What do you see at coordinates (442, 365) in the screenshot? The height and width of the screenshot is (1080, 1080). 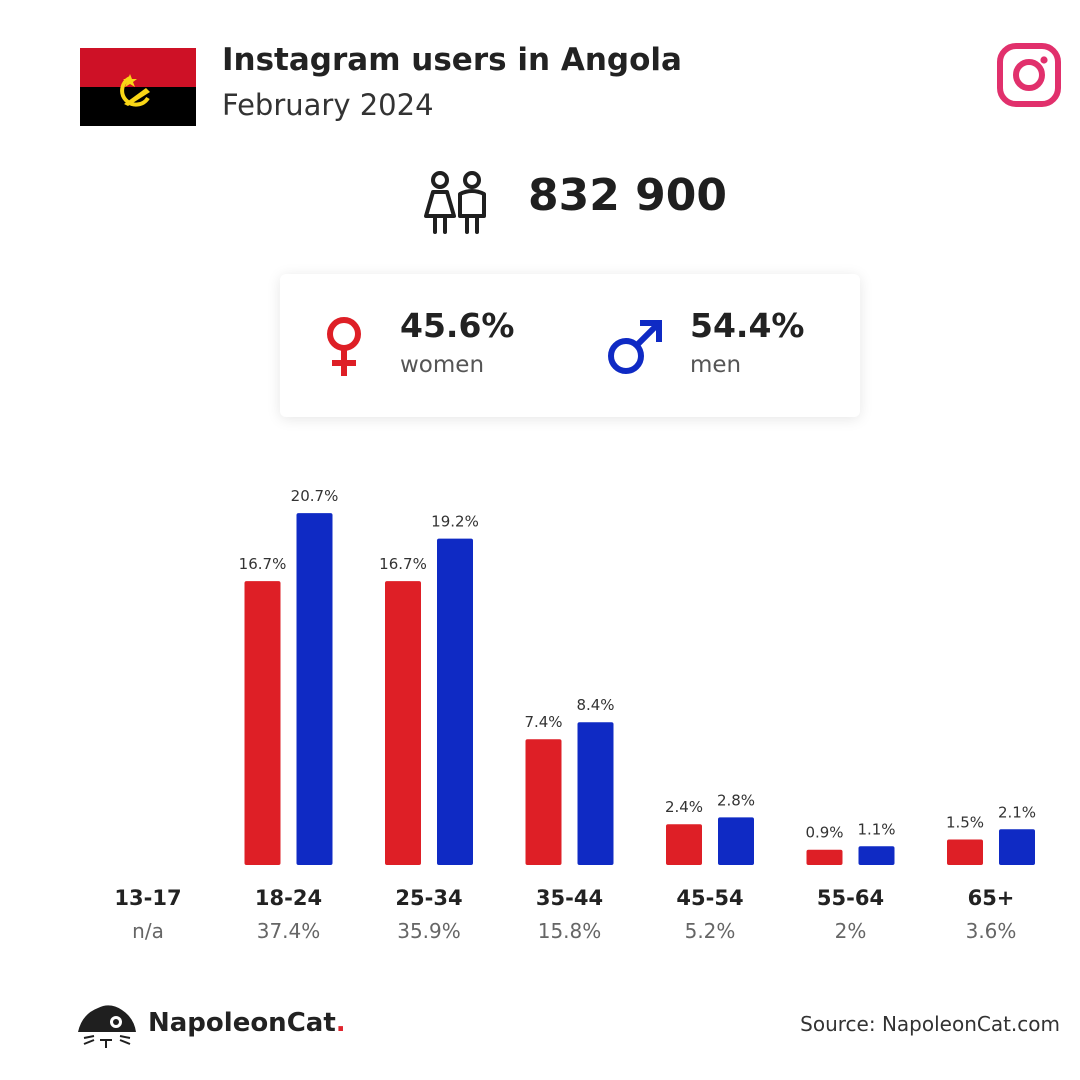 I see `women-label: women` at bounding box center [442, 365].